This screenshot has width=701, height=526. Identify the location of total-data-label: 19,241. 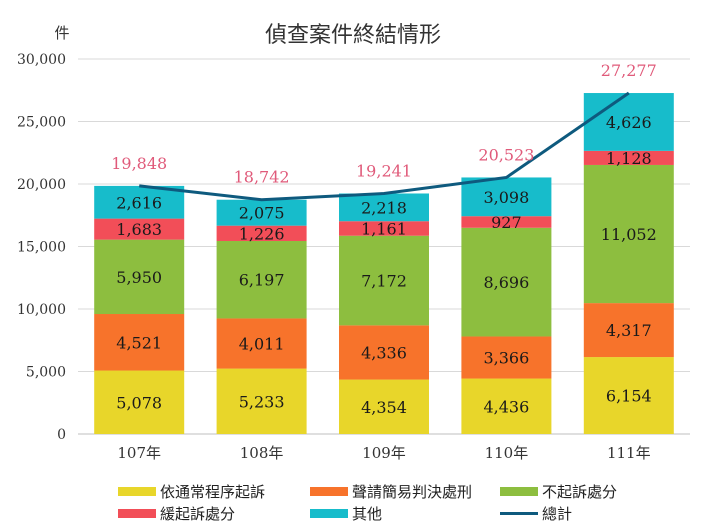
(384, 170).